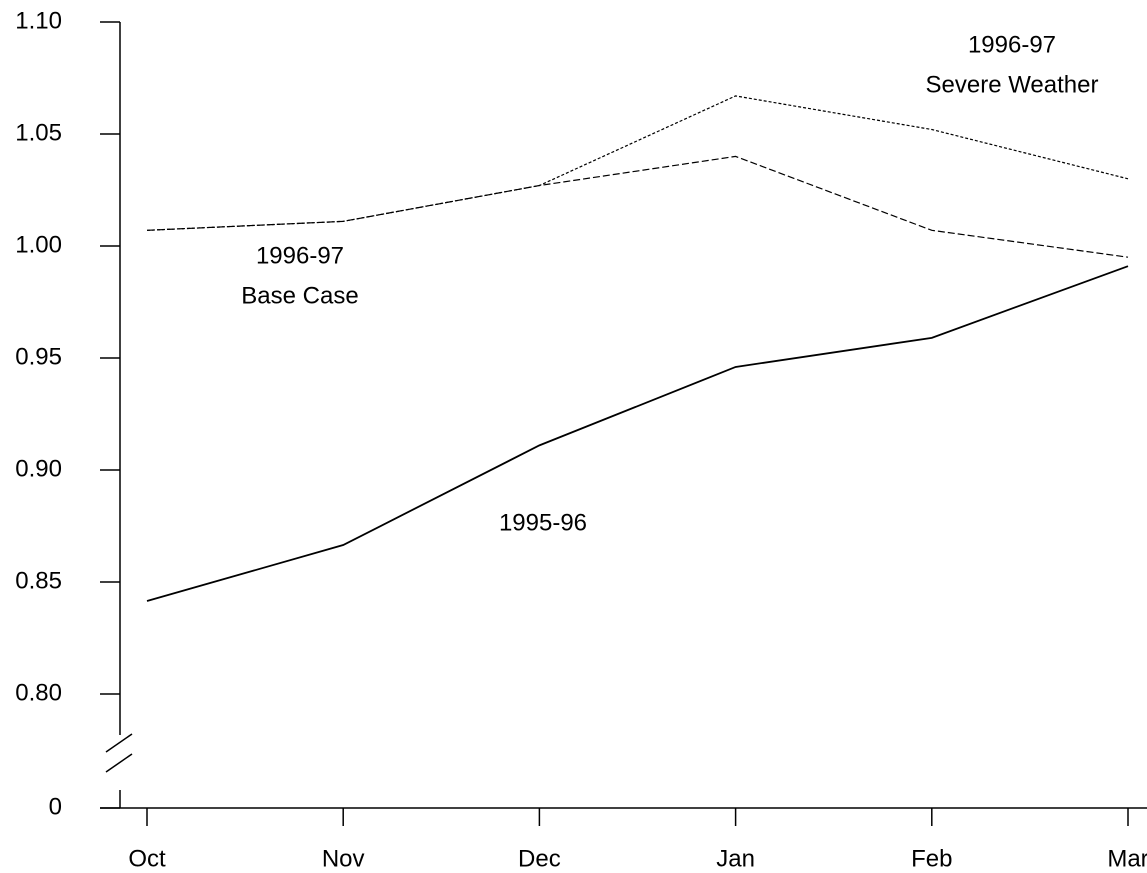  I want to click on x-tick-label: Feb, so click(931, 858).